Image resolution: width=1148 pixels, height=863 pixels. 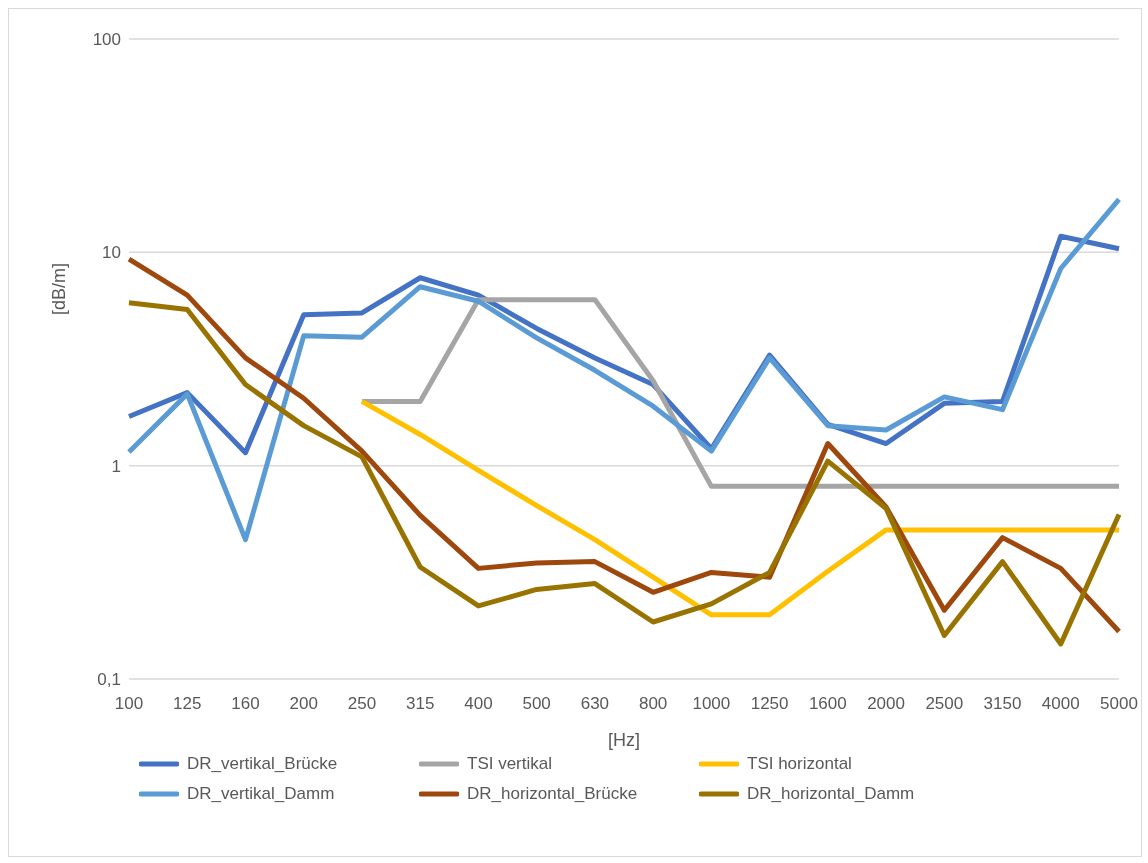 I want to click on x-tick-label: 160, so click(x=245, y=704).